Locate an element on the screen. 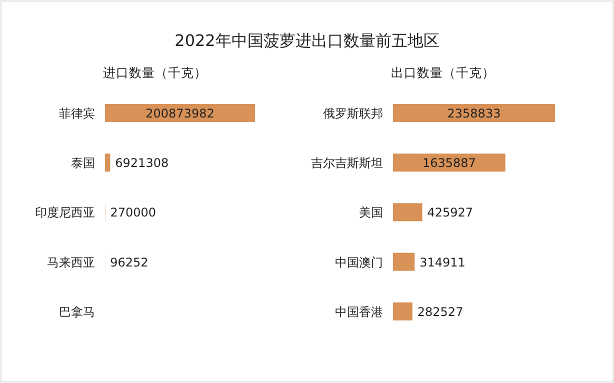  y-tick-label: 俄罗斯联邦 is located at coordinates (353, 113).